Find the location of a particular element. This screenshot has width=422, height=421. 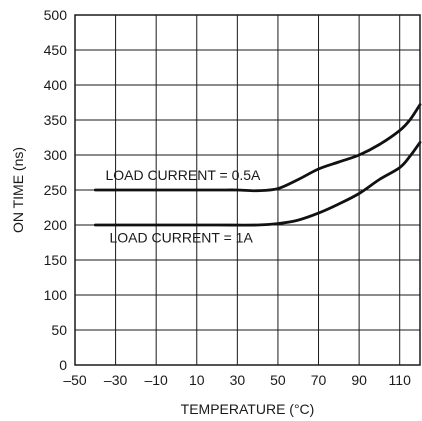

y-tick-label: 500 is located at coordinates (56, 15).